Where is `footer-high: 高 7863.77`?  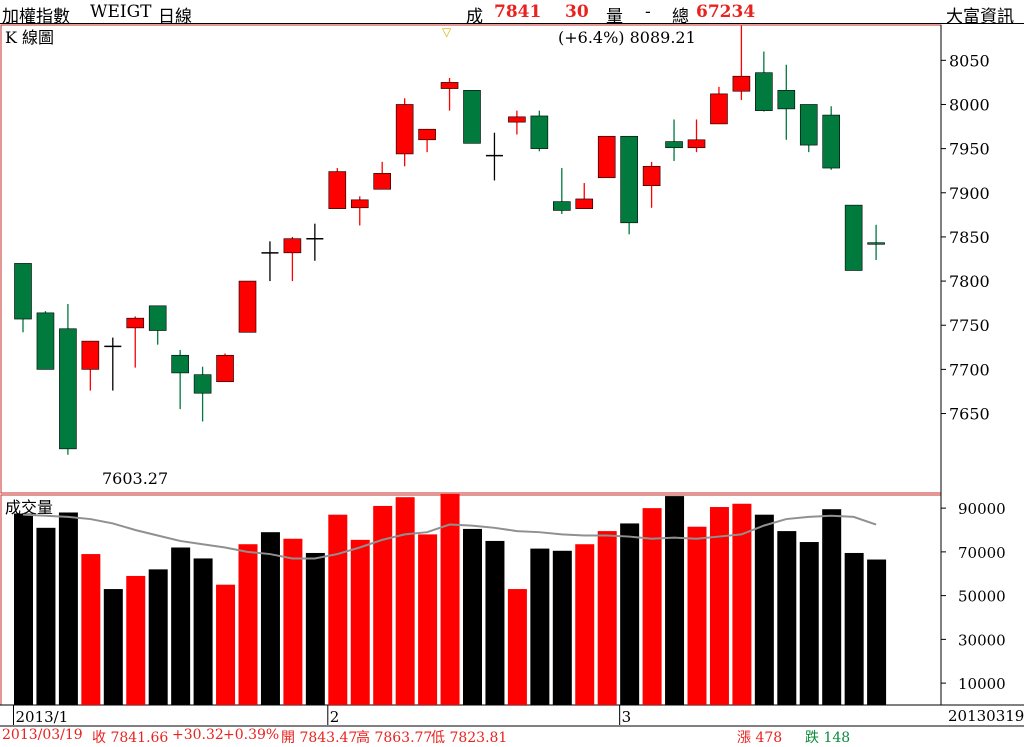 footer-high: 高 7863.77 is located at coordinates (394, 738).